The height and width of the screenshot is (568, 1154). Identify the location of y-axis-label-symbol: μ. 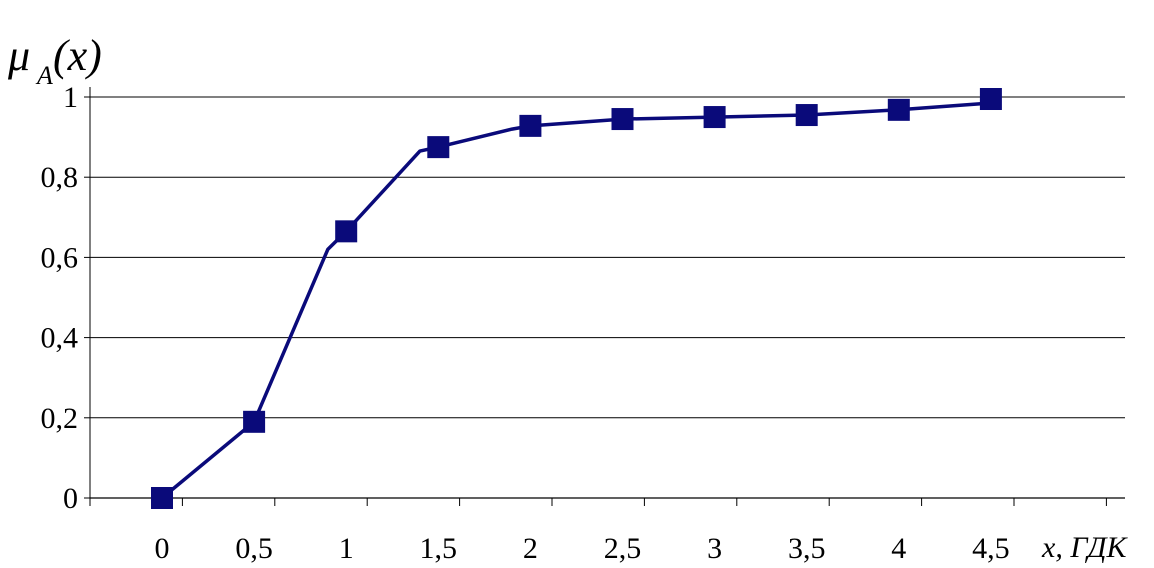
(18, 55).